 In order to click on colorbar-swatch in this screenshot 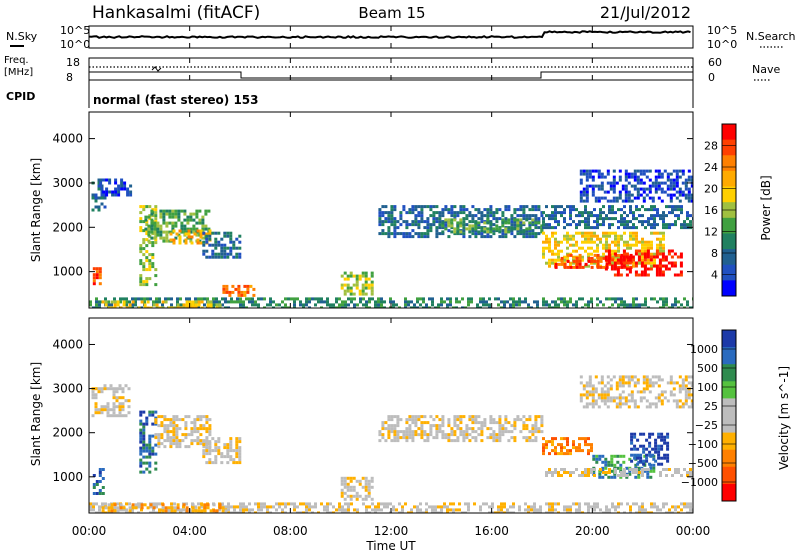, I will do `click(729, 339)`.